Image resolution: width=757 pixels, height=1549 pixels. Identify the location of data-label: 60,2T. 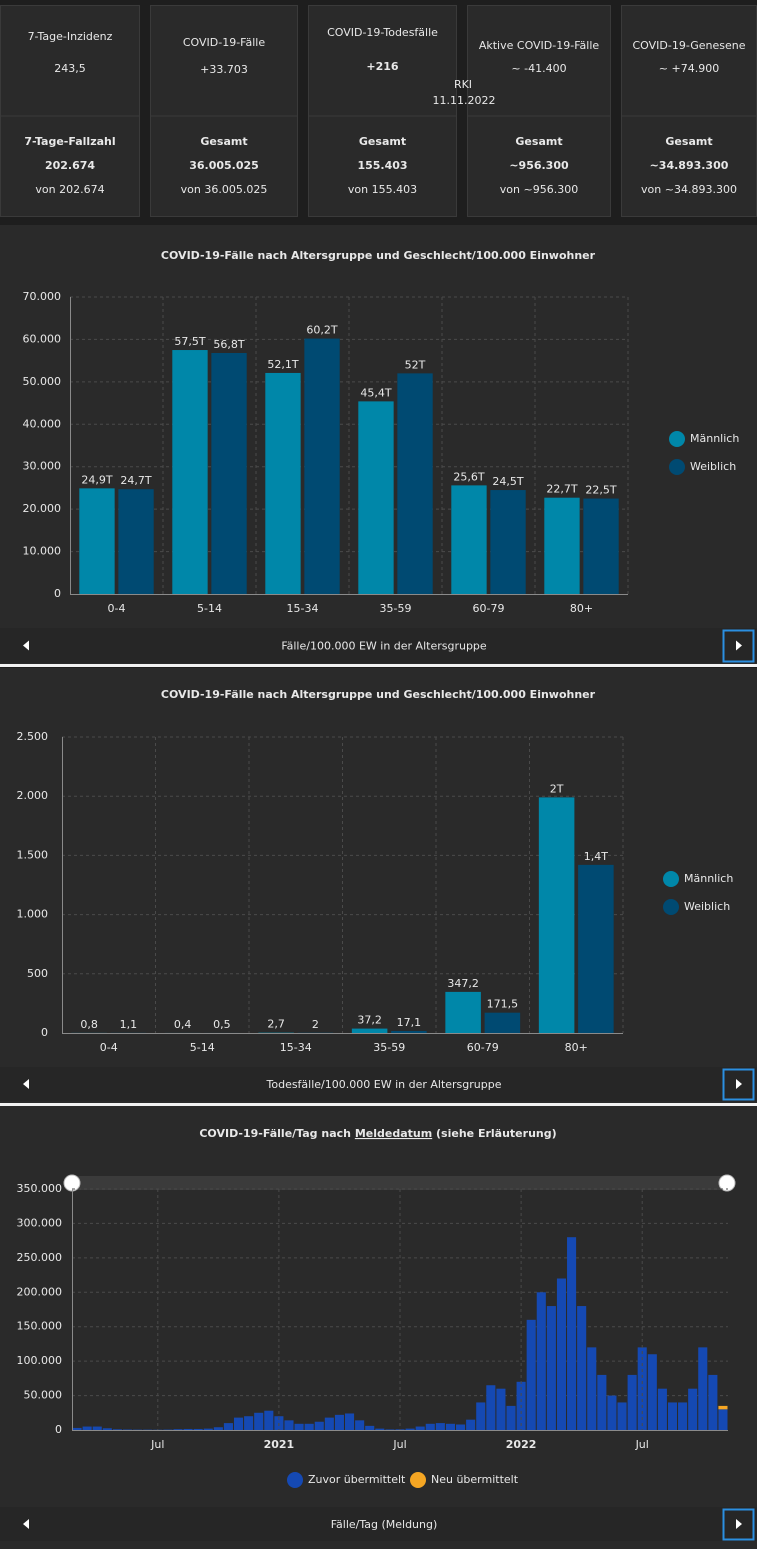
(321, 330).